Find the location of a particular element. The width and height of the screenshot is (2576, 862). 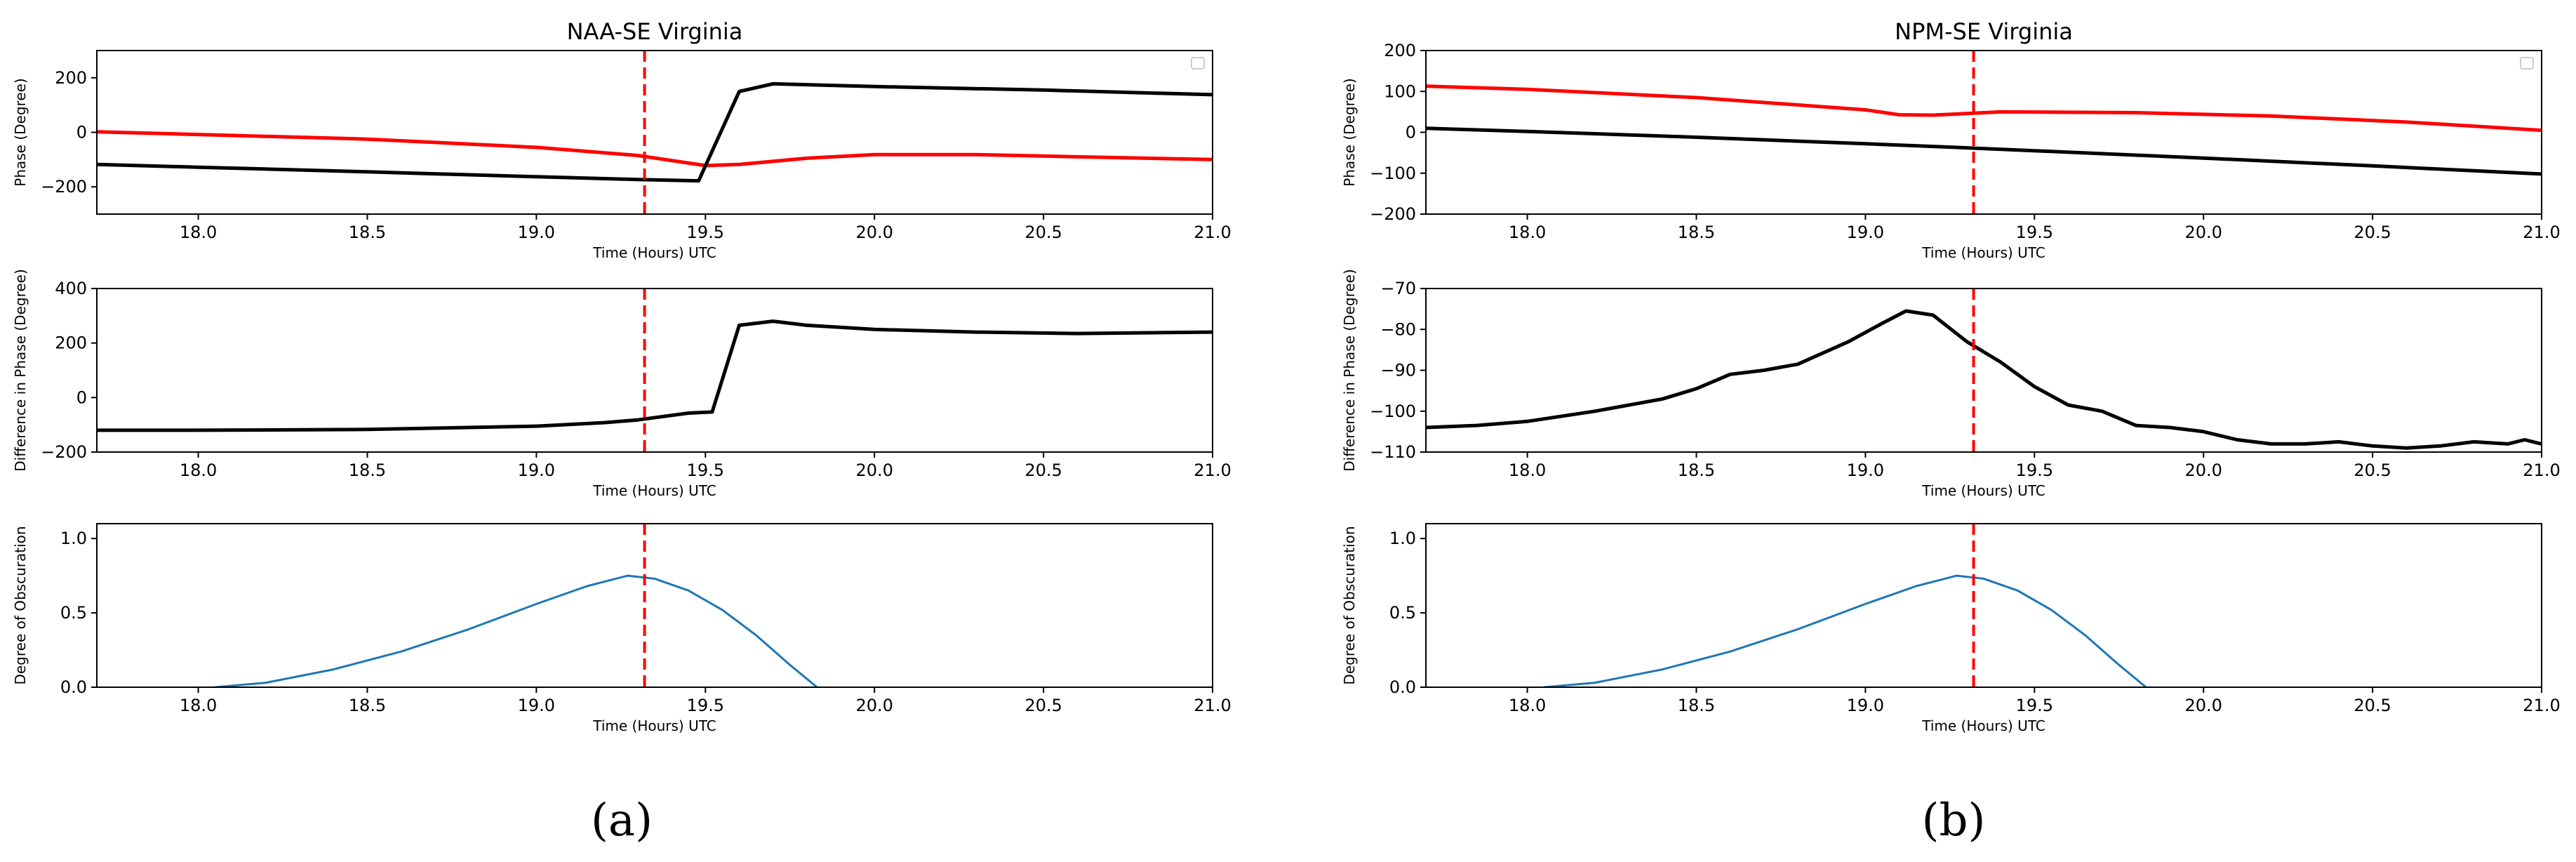

chart-6-frame is located at coordinates (1983, 605).